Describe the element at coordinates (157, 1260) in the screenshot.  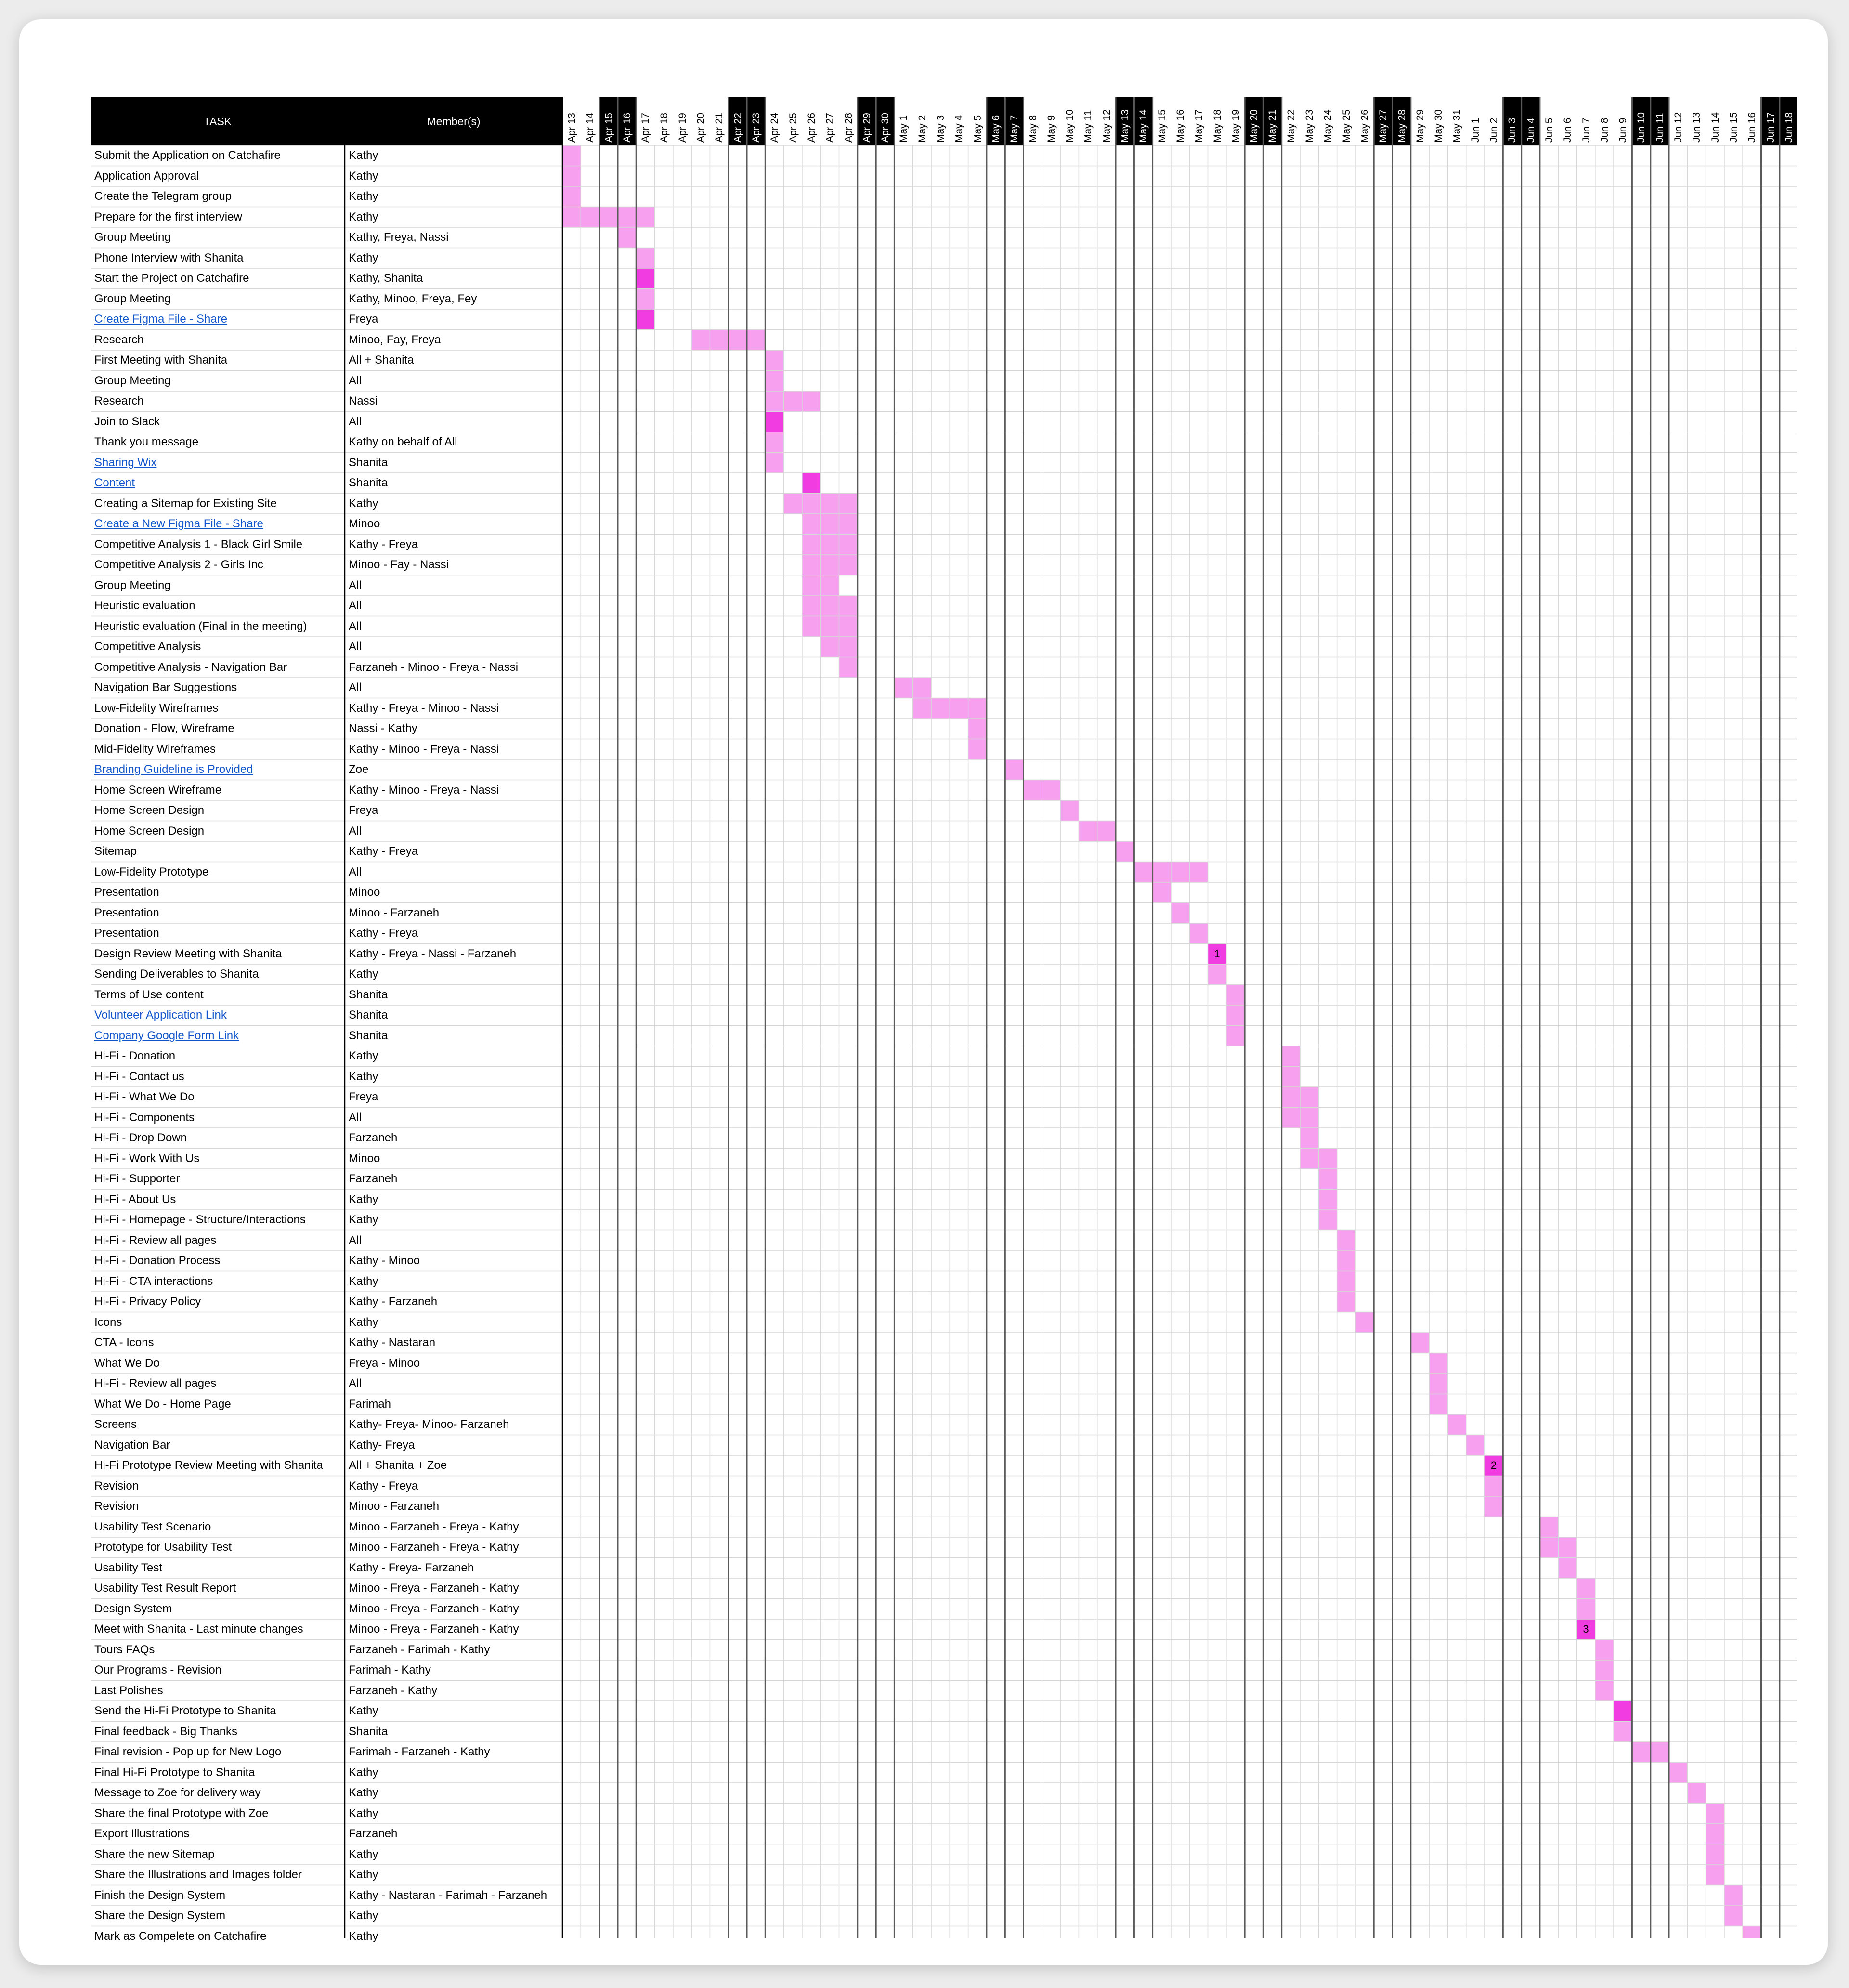
I see `task-name: Hi-Fi - Donation Process` at that location.